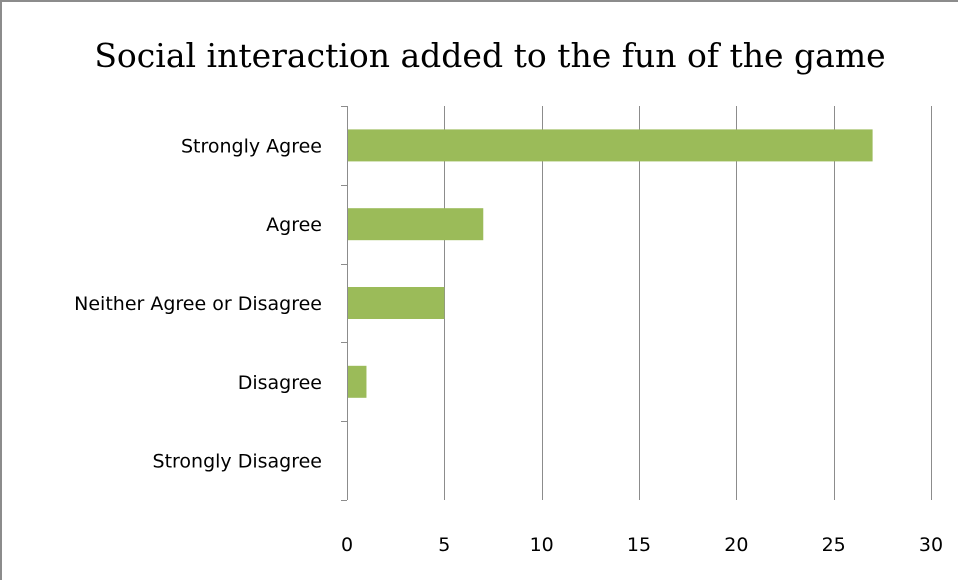 The height and width of the screenshot is (582, 958). I want to click on x-tick-label: 15, so click(639, 545).